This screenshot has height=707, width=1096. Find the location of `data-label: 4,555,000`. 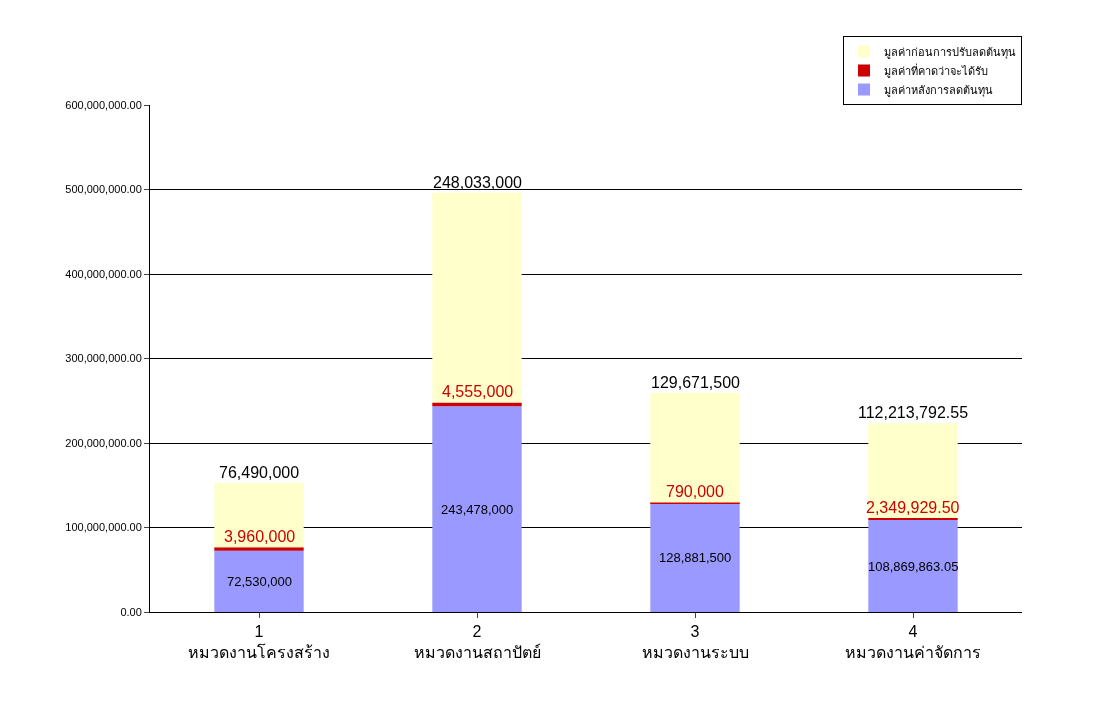

data-label: 4,555,000 is located at coordinates (478, 391).